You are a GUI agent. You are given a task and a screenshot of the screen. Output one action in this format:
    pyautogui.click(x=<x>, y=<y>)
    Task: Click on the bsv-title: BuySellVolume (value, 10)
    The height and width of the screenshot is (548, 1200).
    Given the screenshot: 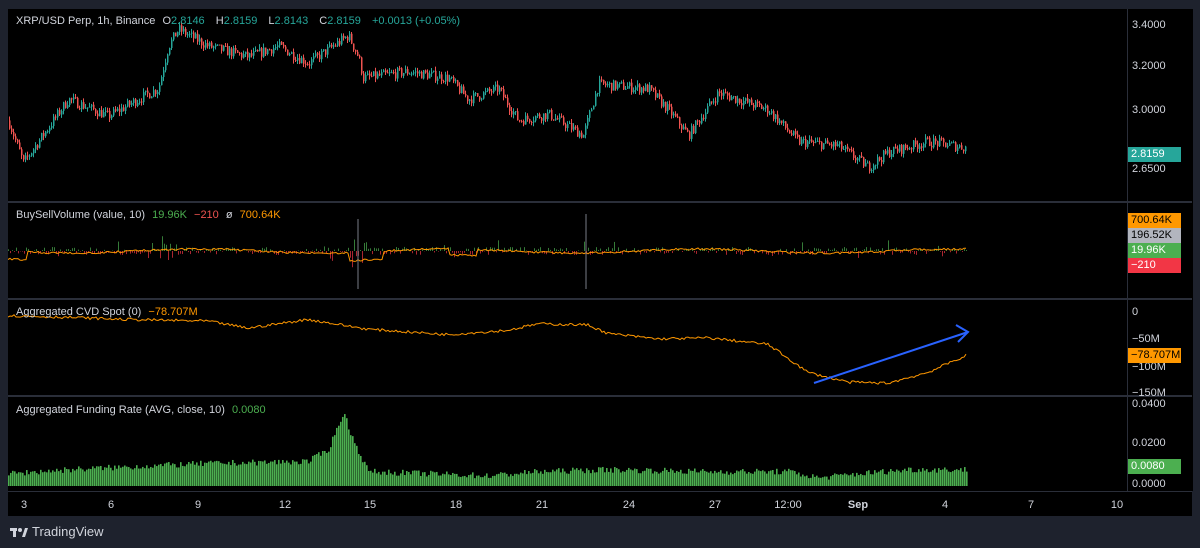 What is the action you would take?
    pyautogui.click(x=81, y=215)
    